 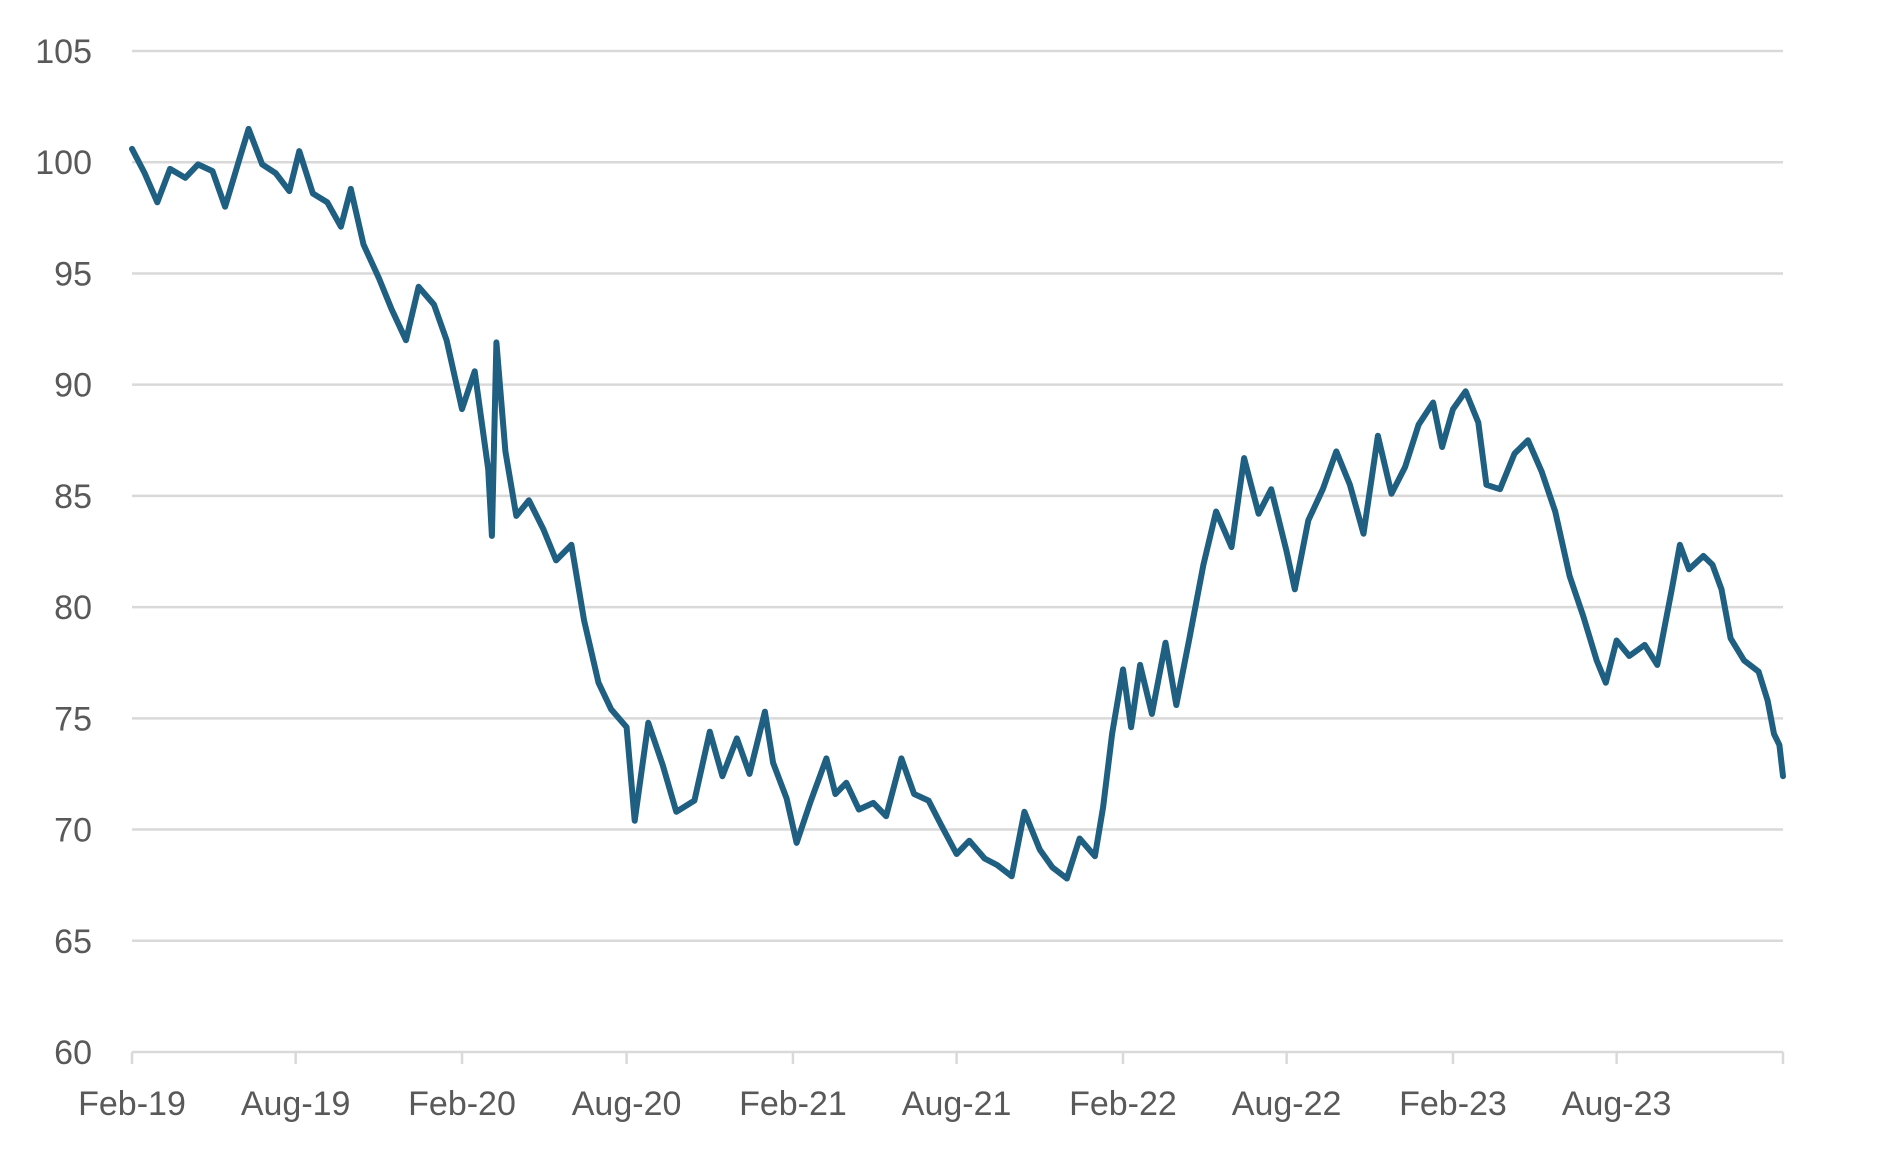 What do you see at coordinates (1617, 1104) in the screenshot?
I see `x-tick-label: Aug-23` at bounding box center [1617, 1104].